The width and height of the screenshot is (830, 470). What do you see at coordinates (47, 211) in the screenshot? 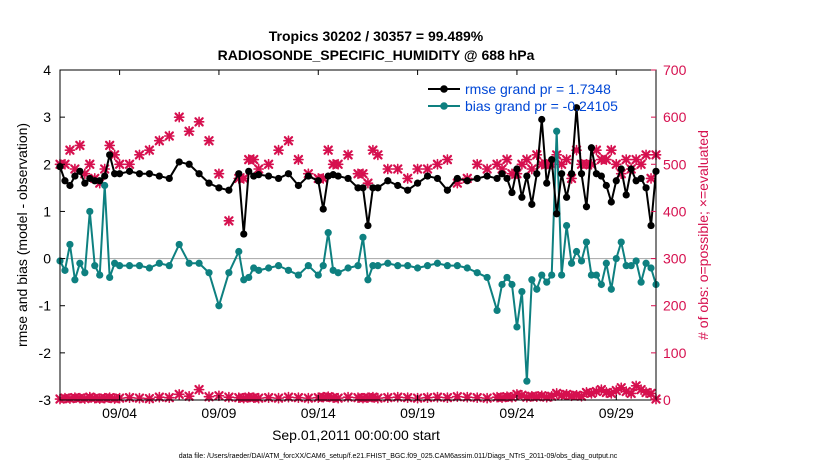
I see `left-tick-label: 1` at bounding box center [47, 211].